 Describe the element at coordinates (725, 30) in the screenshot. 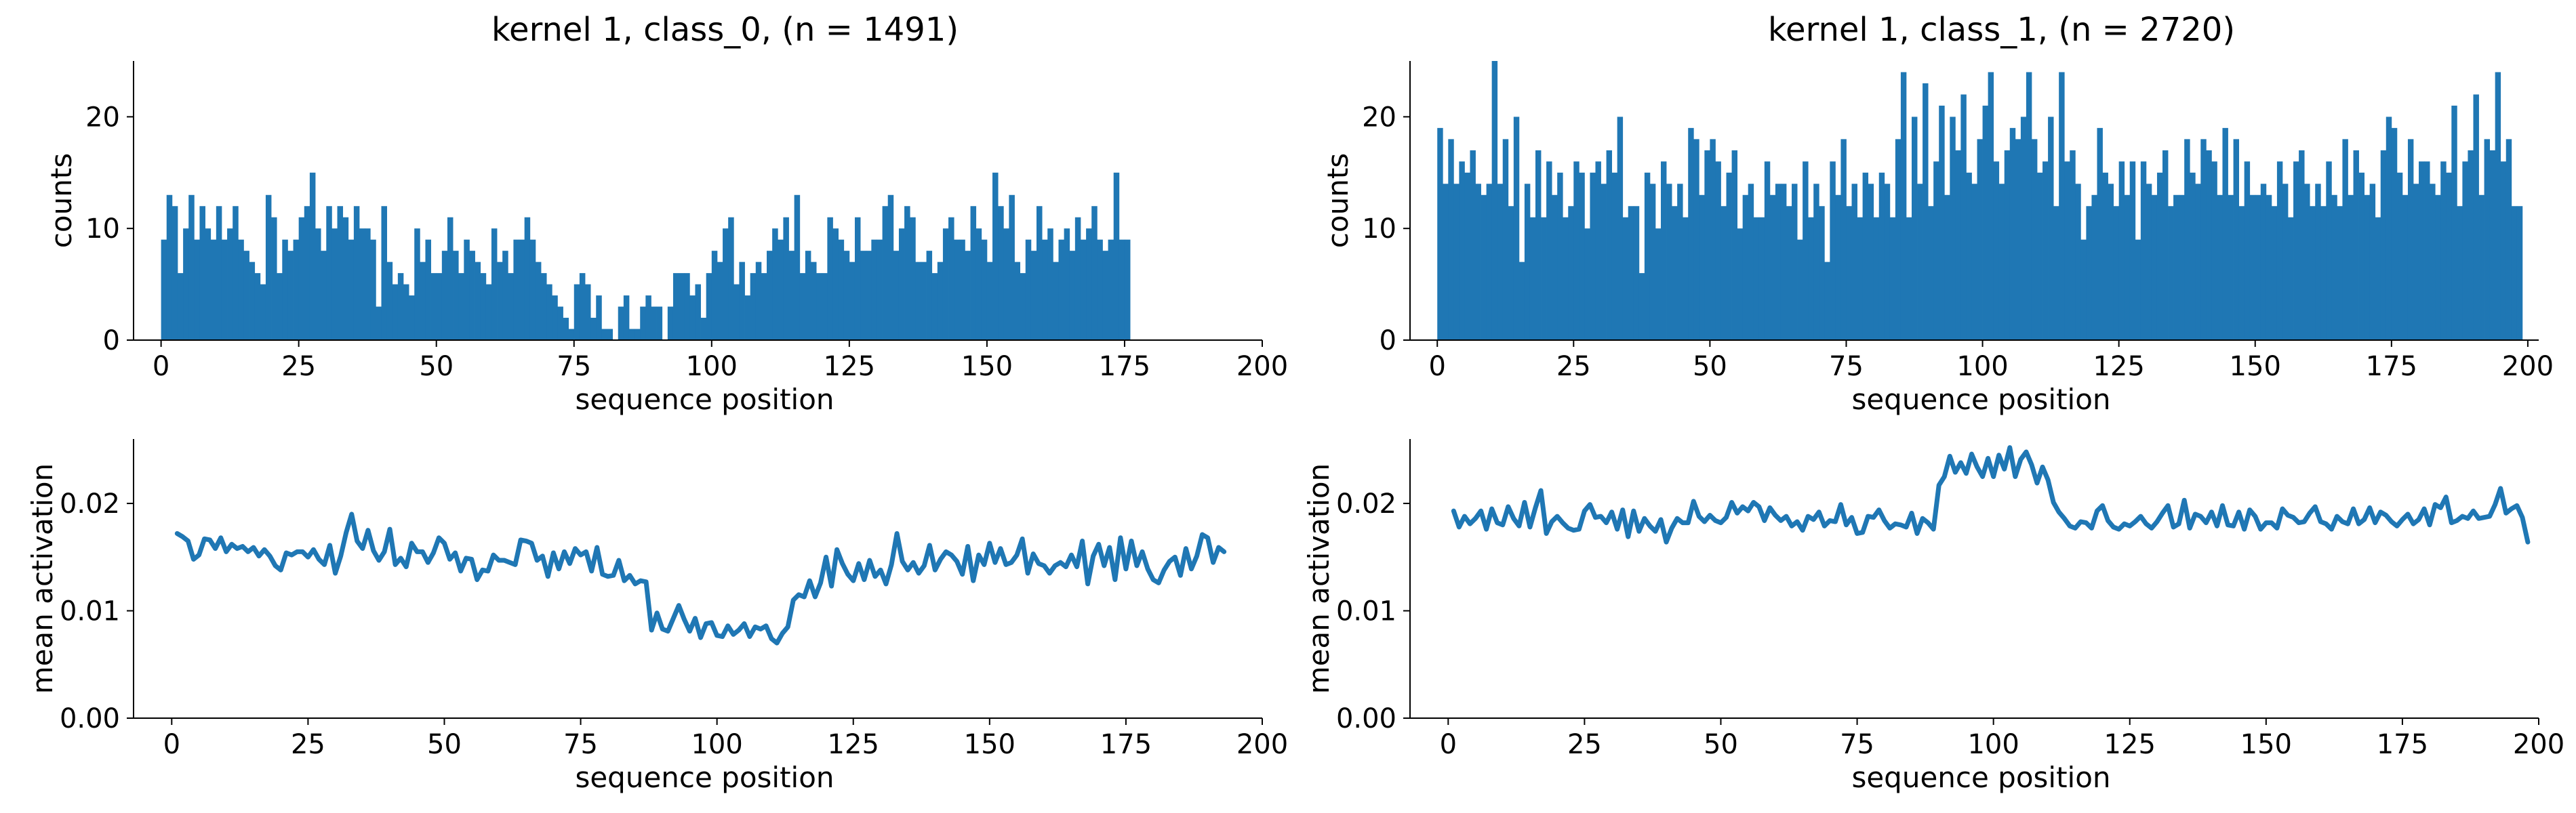

I see `chart-title: kernel 1, class_0, (n = 1491)` at that location.